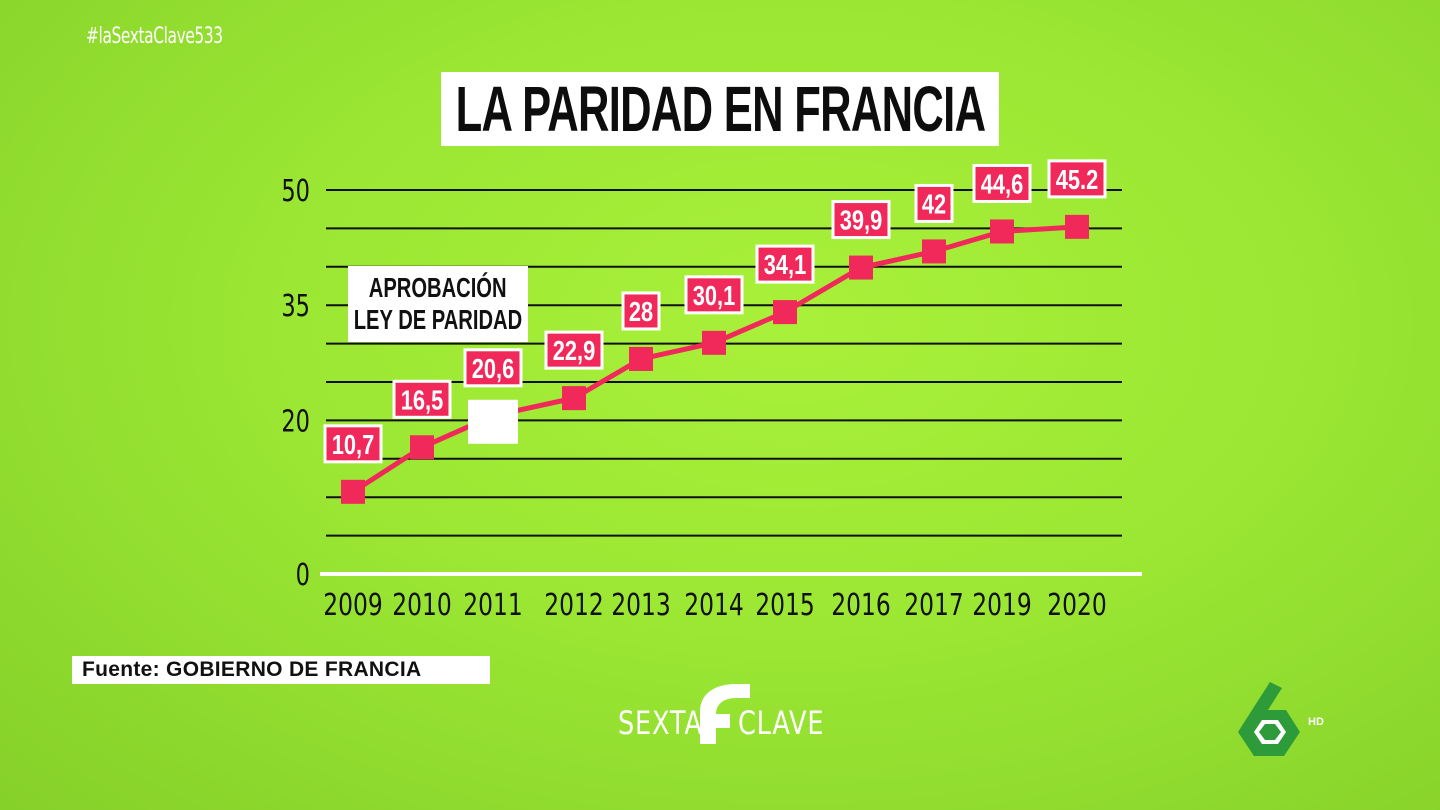  Describe the element at coordinates (303, 575) in the screenshot. I see `y-tick-label: 0` at that location.